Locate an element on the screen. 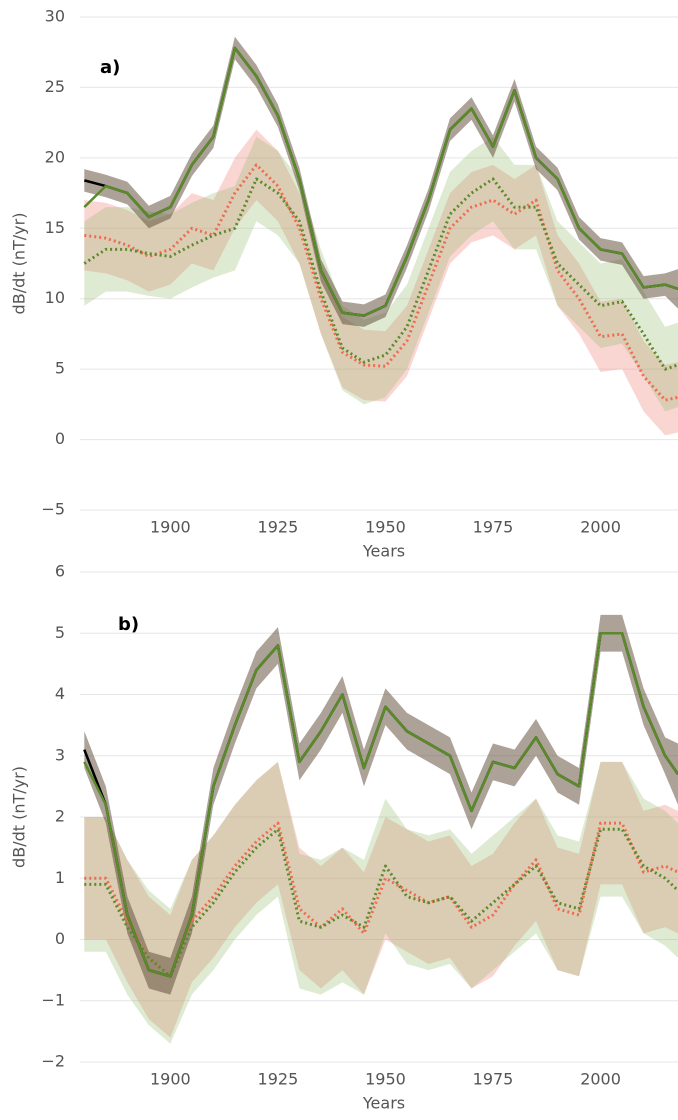  panel-label: a) is located at coordinates (110, 67).